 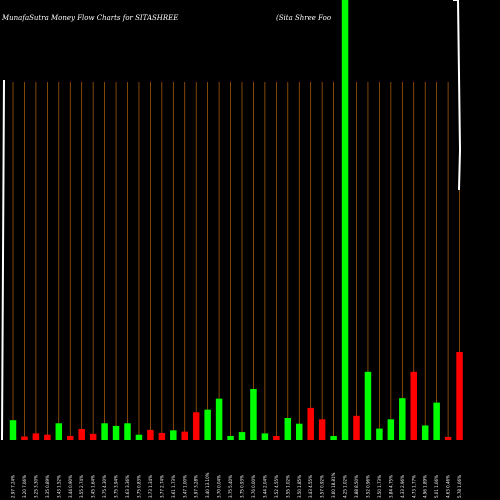 What do you see at coordinates (150, 486) in the screenshot?
I see `x-tick-label: 3.73 1.34%` at bounding box center [150, 486].